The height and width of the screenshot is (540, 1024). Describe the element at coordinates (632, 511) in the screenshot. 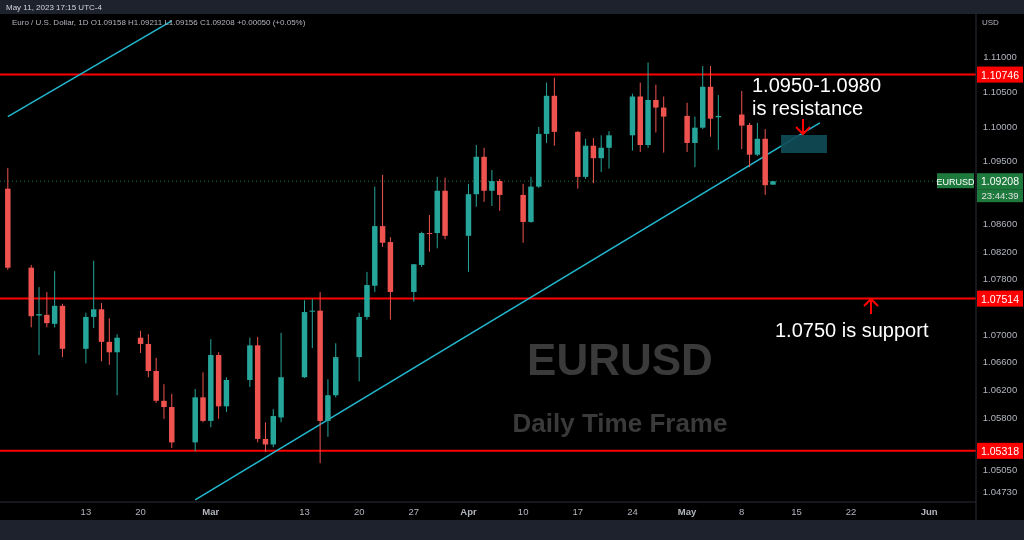

I see `x-tick-label: 24` at that location.